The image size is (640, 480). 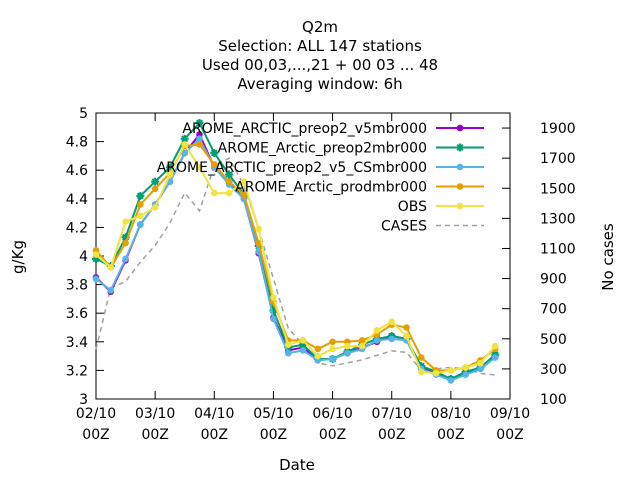 I want to click on legend-label: CASES, so click(x=404, y=227).